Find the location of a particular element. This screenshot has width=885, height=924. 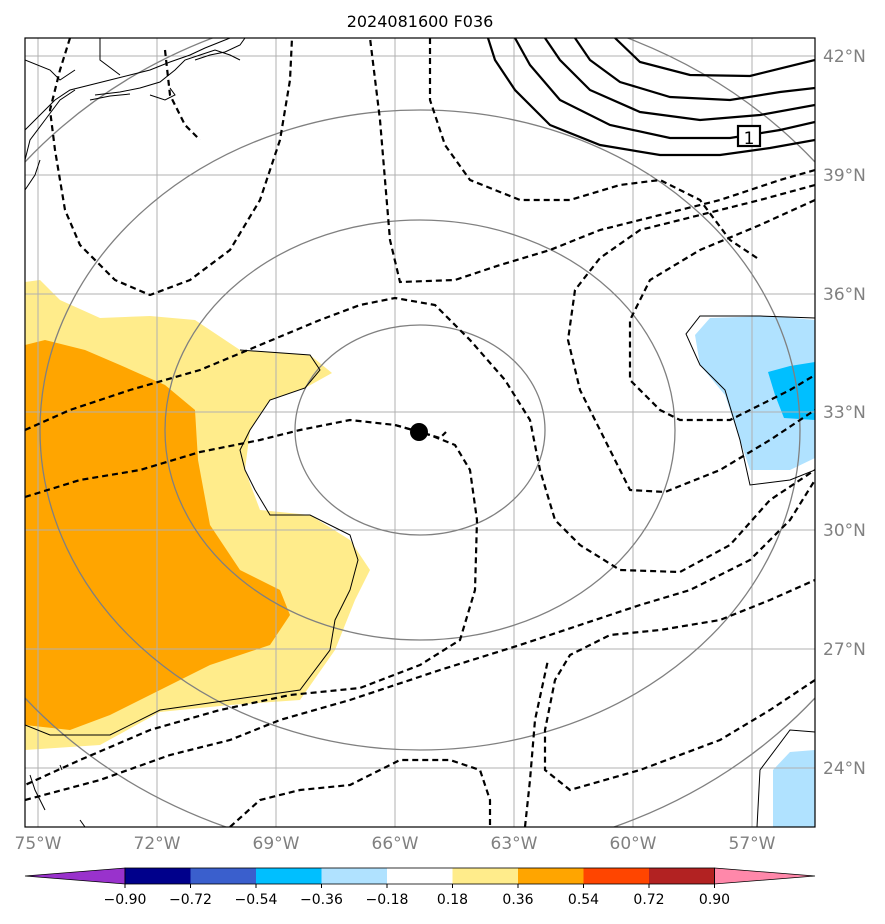

lat-label-33: 33°N is located at coordinates (844, 413).